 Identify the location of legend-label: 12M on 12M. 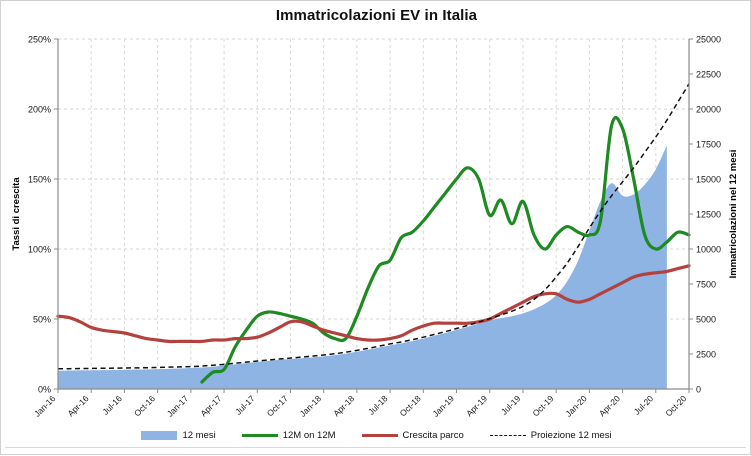
(309, 435).